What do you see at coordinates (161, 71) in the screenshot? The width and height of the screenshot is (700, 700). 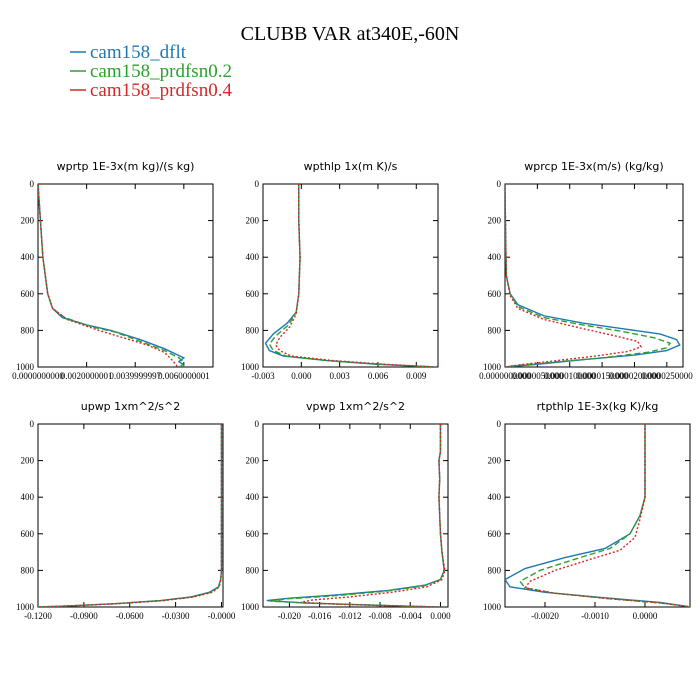 I see `legend-label-2: cam158_prdfsn0.2` at bounding box center [161, 71].